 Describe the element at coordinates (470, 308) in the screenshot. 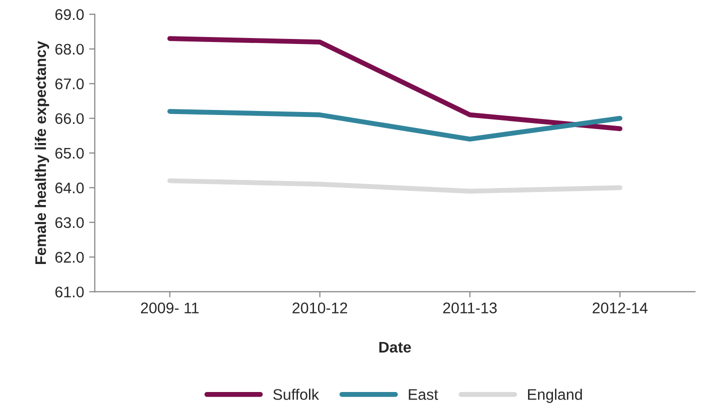

I see `x-tick-label: 2011-13` at that location.